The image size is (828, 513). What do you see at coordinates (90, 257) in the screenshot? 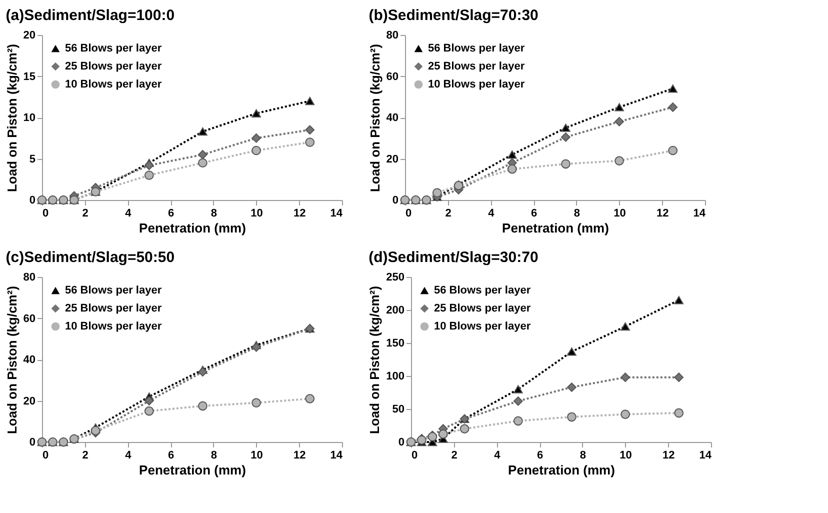
I see `chart-title: (c)Sediment/Slag=50:50` at bounding box center [90, 257].